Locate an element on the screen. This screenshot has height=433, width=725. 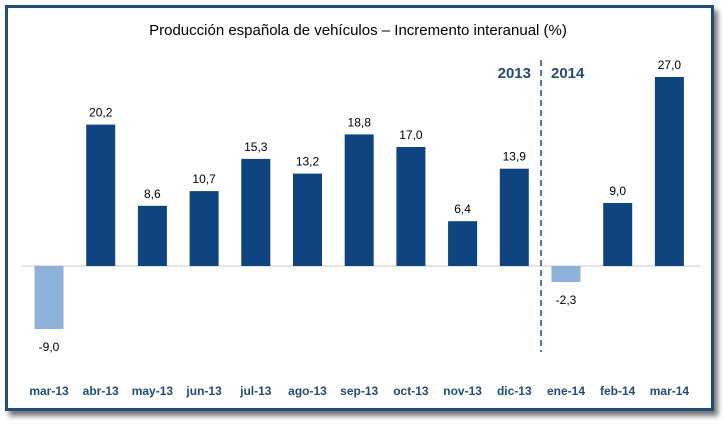
data-label-jun-13: 10,7 is located at coordinates (204, 179).